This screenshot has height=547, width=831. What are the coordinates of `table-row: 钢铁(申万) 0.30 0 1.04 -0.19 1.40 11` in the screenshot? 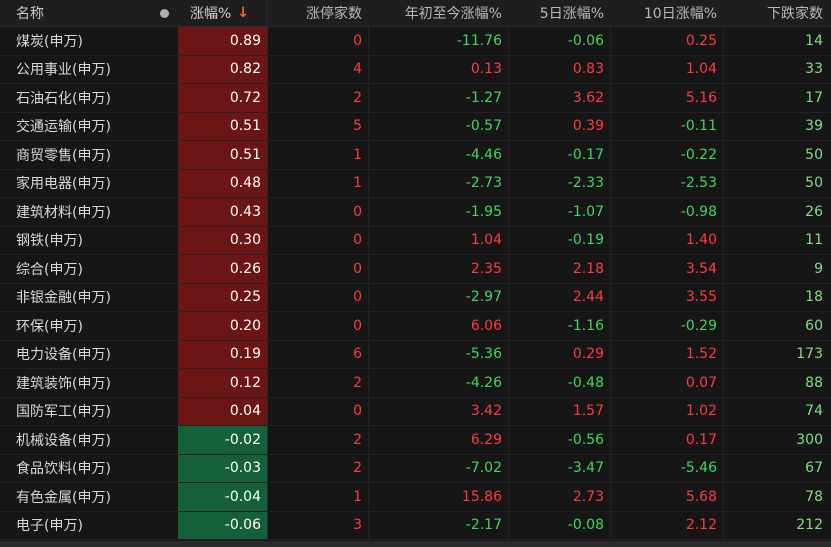 It's located at (415, 240).